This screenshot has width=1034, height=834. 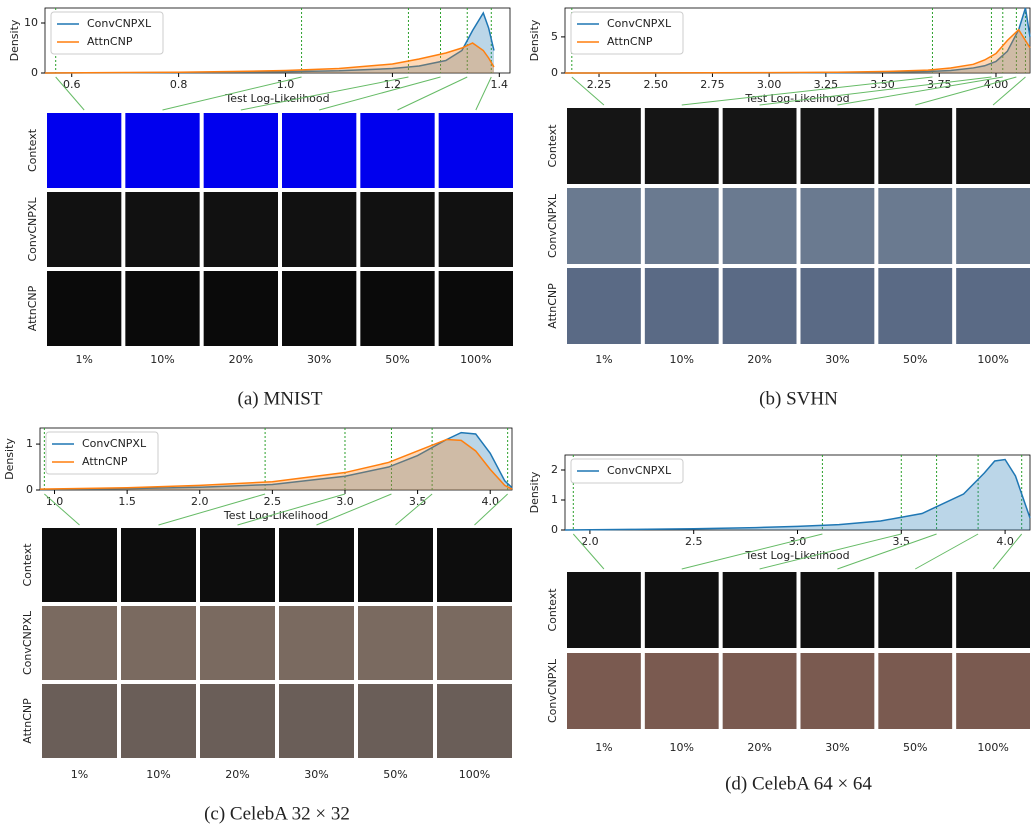 I want to click on x-tick-label: 2.25, so click(x=599, y=84).